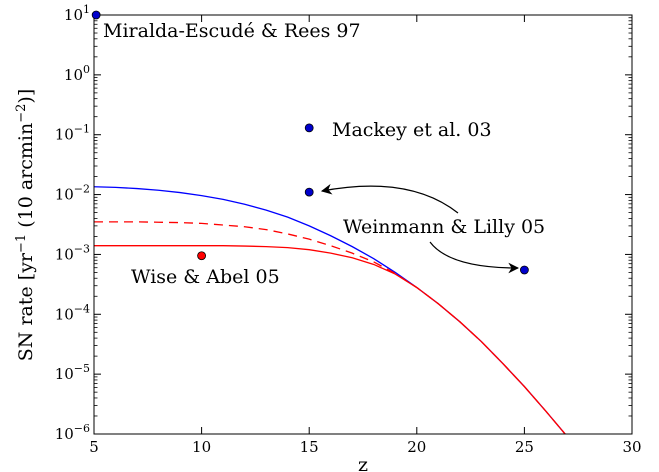  I want to click on y-tick-label: 10⁻⁶, so click(72, 432).